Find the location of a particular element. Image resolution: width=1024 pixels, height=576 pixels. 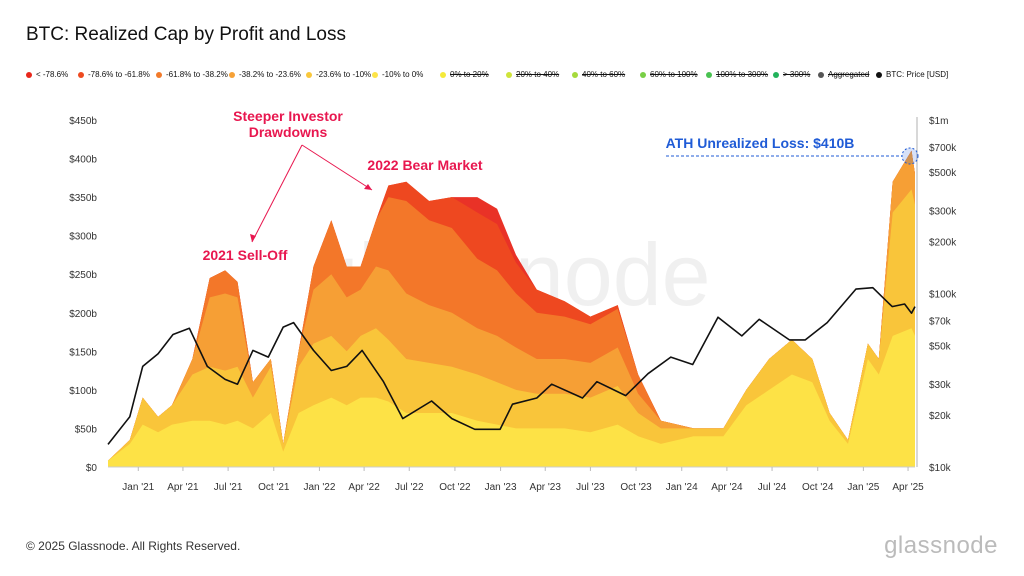

y-left-tick-label: $250b is located at coordinates (83, 275).